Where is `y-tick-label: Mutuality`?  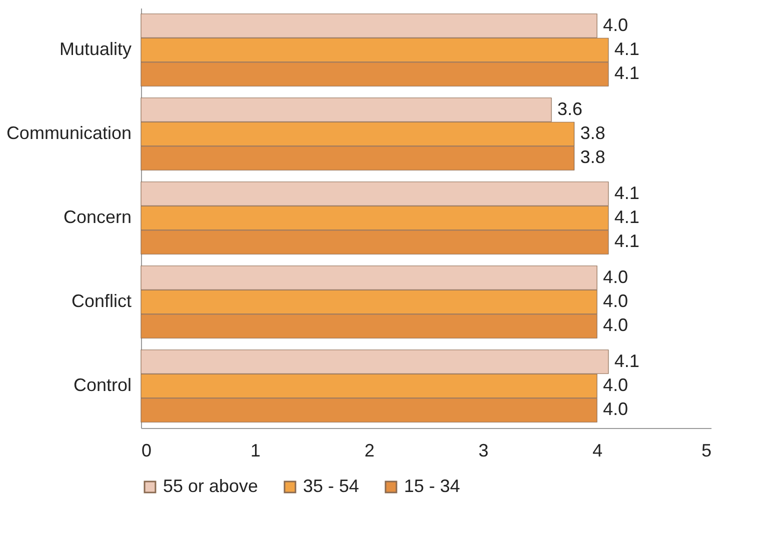
y-tick-label: Mutuality is located at coordinates (95, 49).